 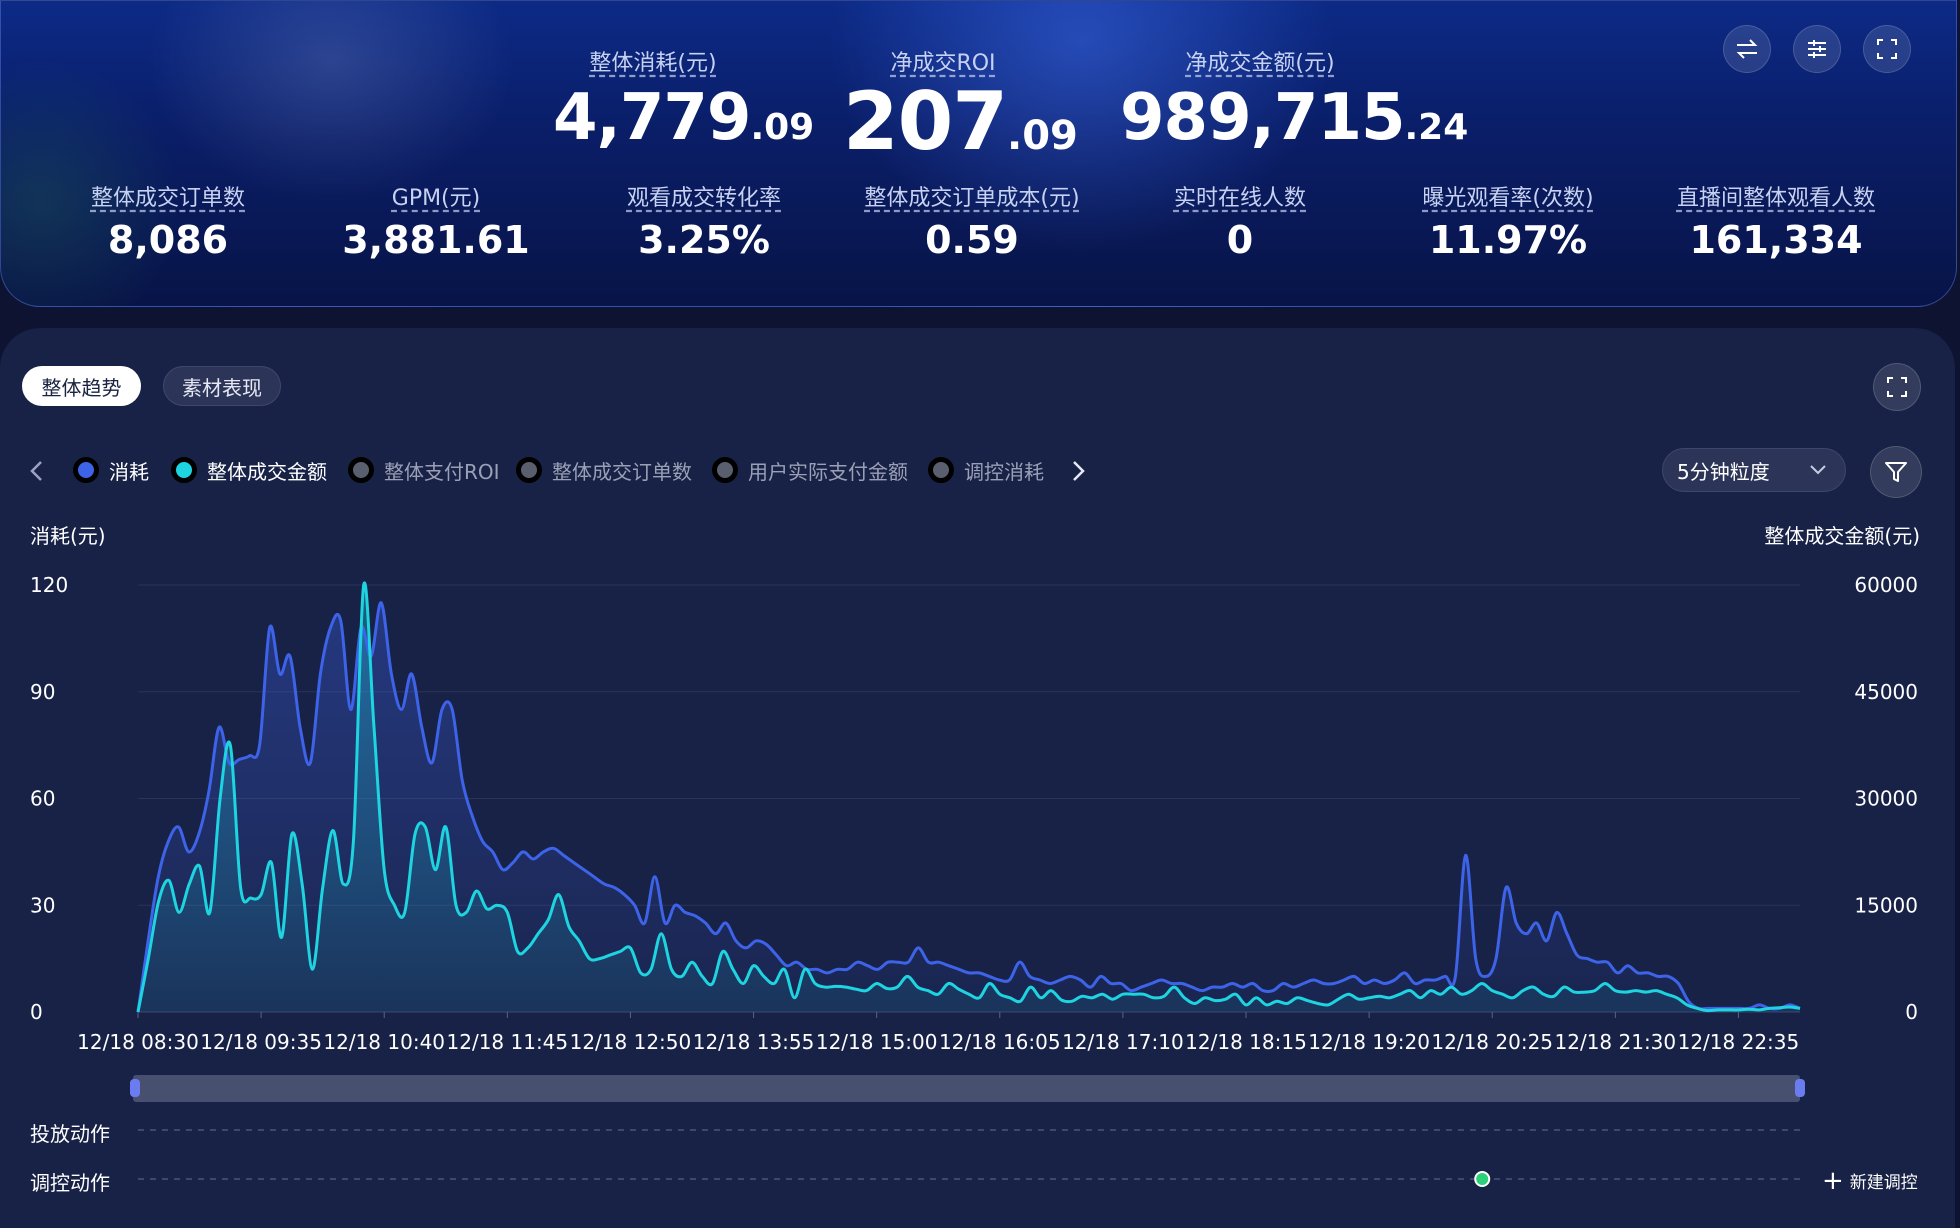 I want to click on legend-item-order-count: 整体成交订单数, so click(x=604, y=470).